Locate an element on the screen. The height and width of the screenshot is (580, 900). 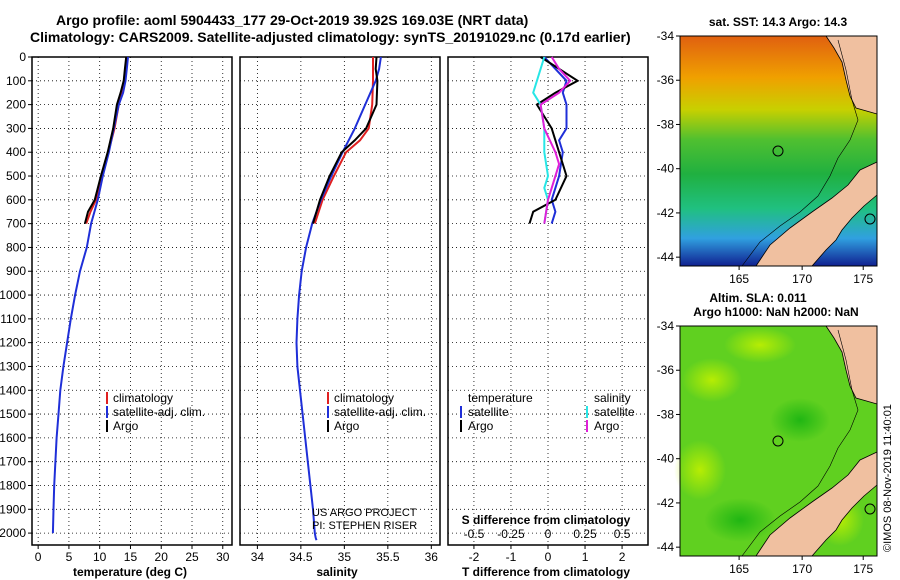
difference-axis-label: T difference from climatology is located at coordinates (546, 572).